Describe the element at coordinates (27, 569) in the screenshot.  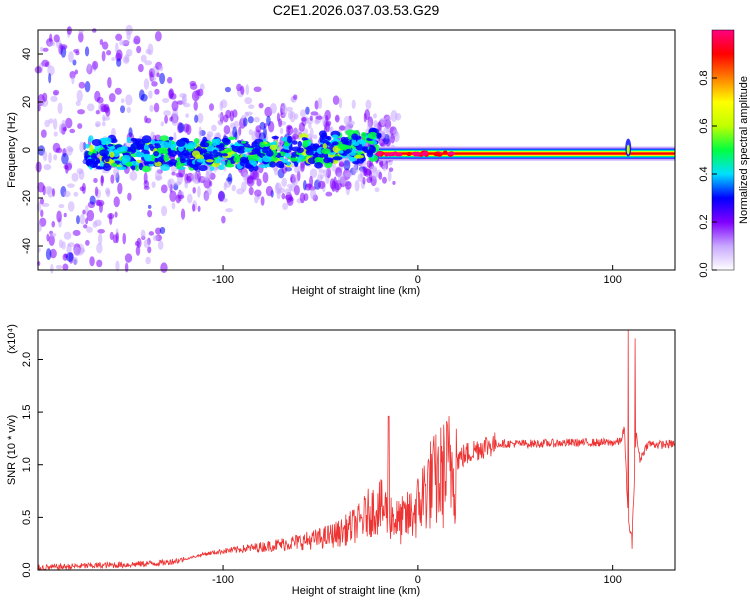
I see `snr-y-tick-label: 0.0` at that location.